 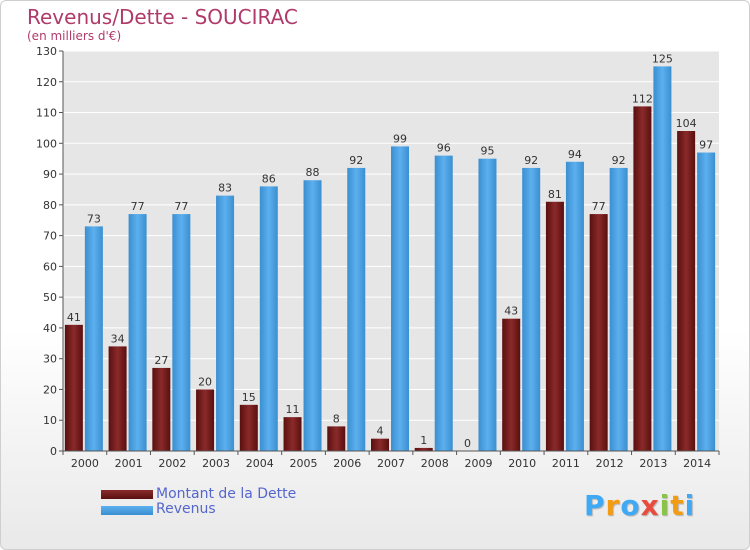 What do you see at coordinates (522, 463) in the screenshot?
I see `x-tick-label: 2010` at bounding box center [522, 463].